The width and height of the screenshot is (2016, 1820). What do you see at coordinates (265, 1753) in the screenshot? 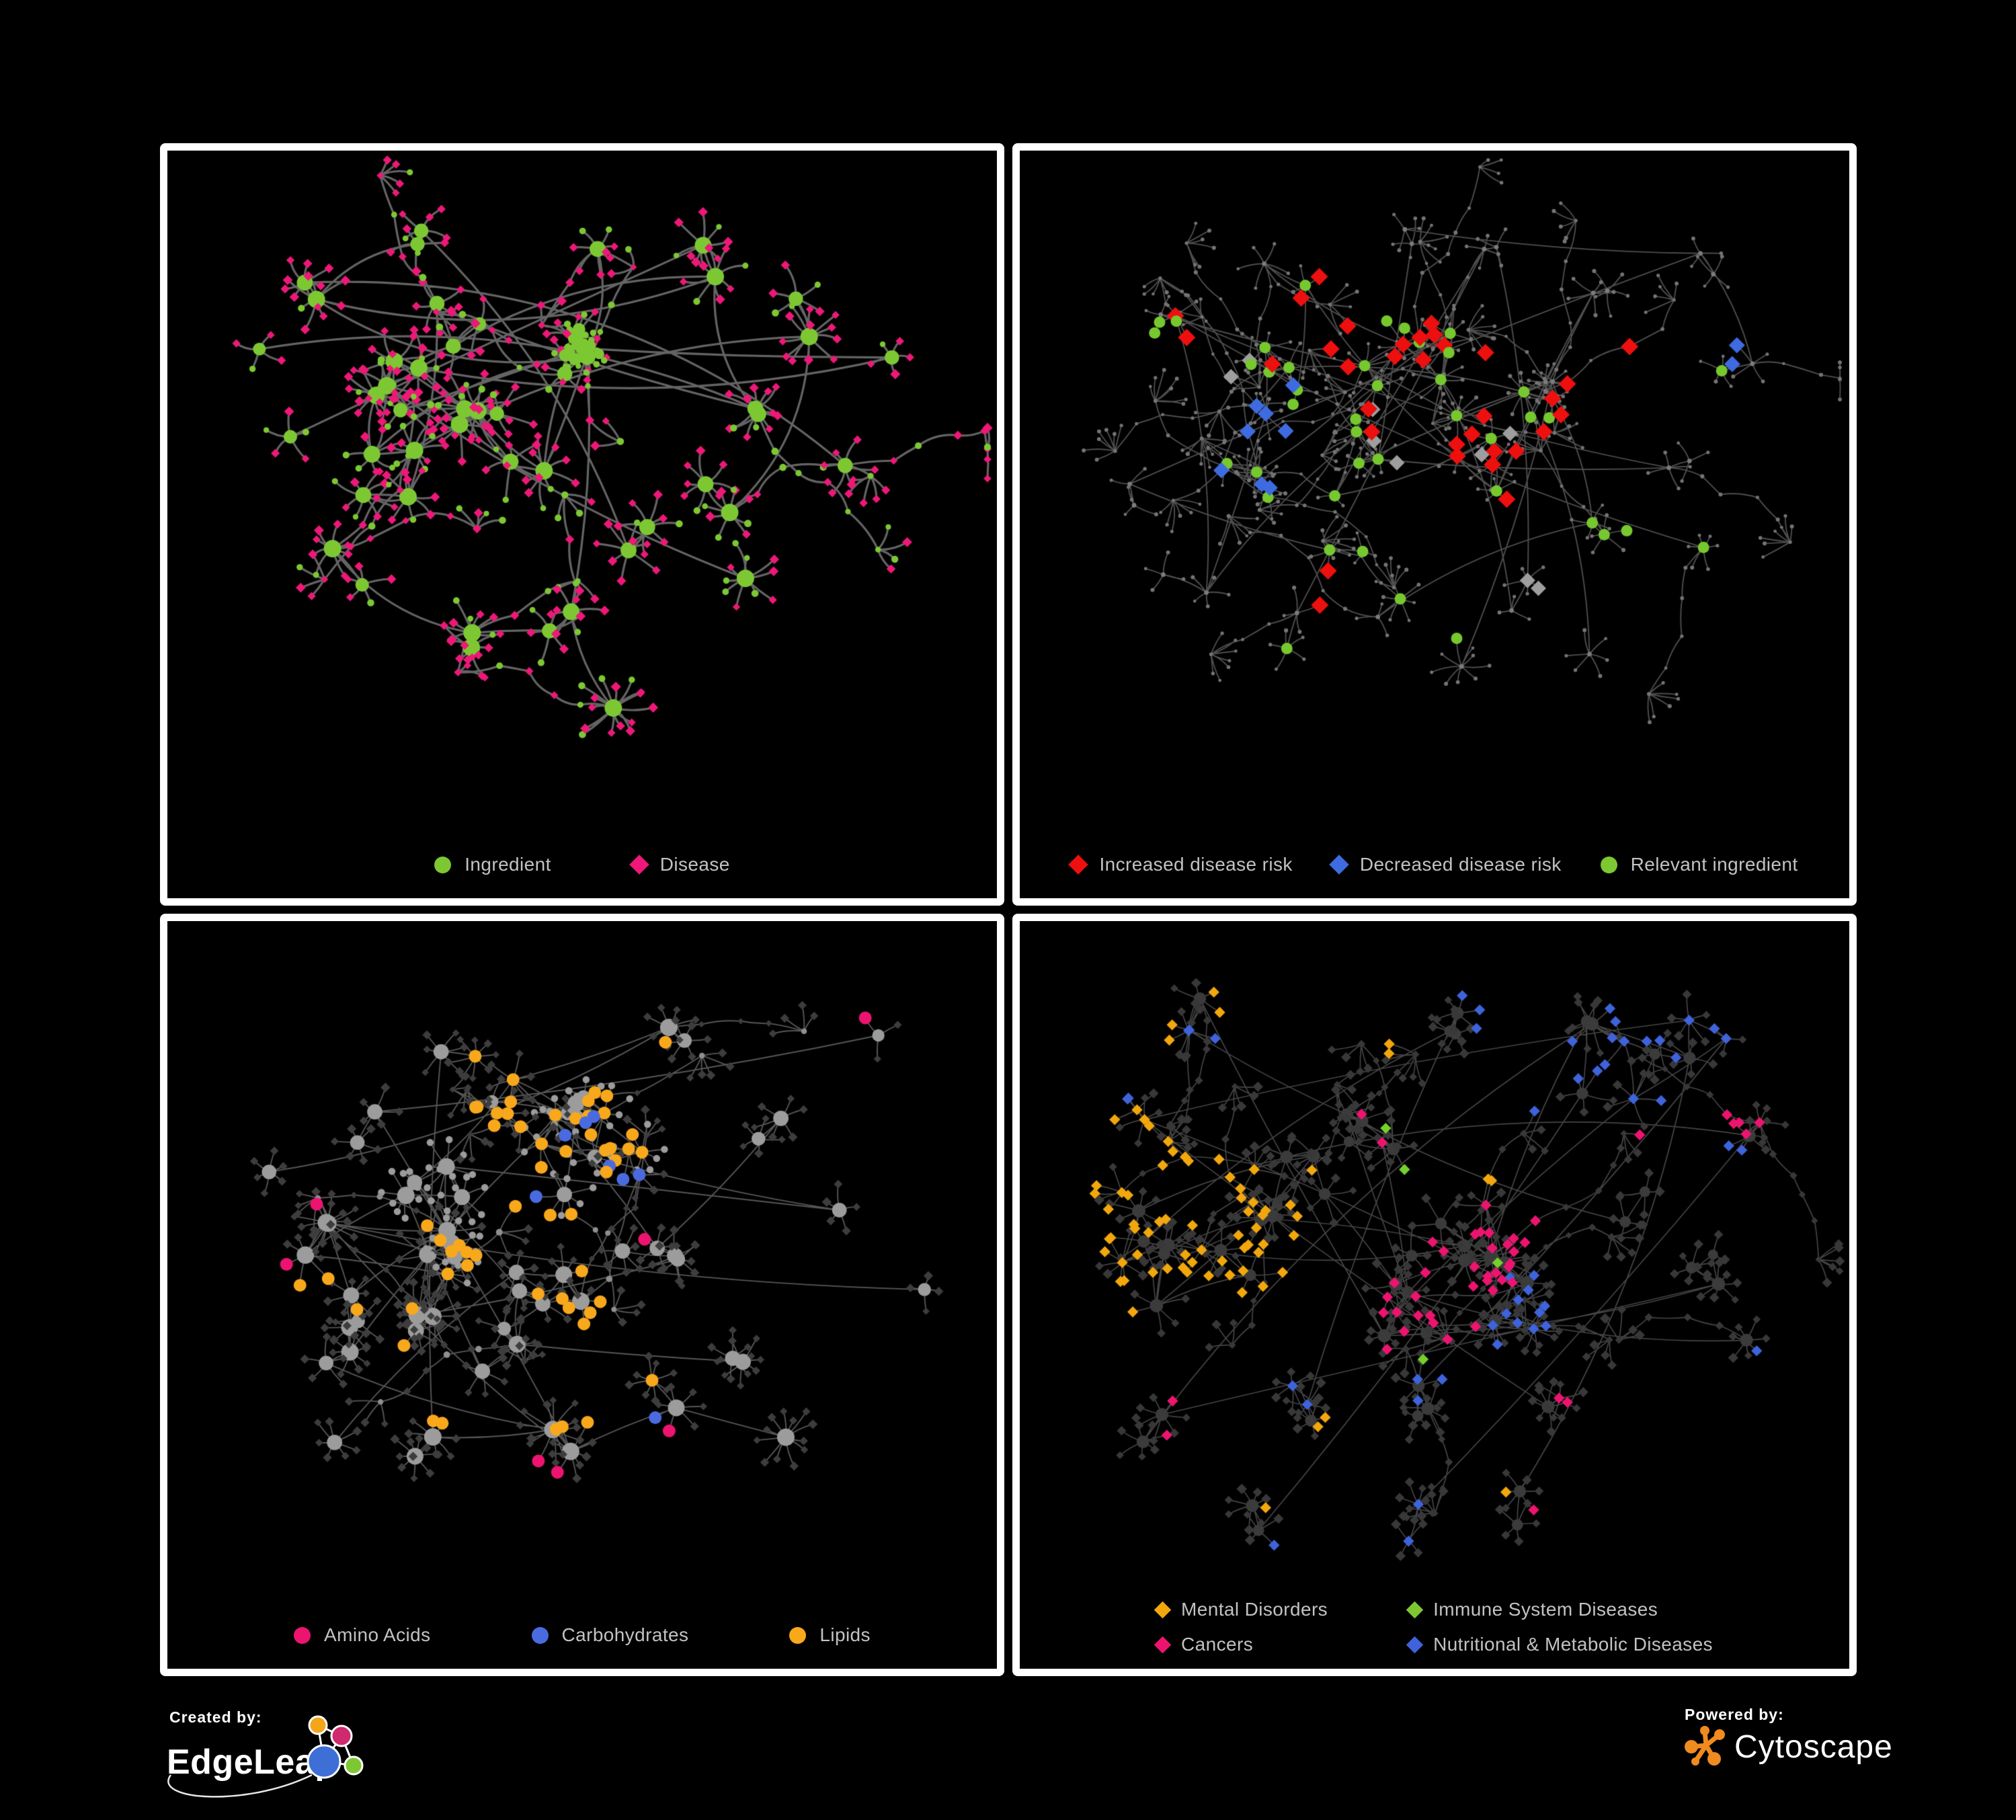
I see `edgeleap-logo: Created by: EdgeLeap` at bounding box center [265, 1753].